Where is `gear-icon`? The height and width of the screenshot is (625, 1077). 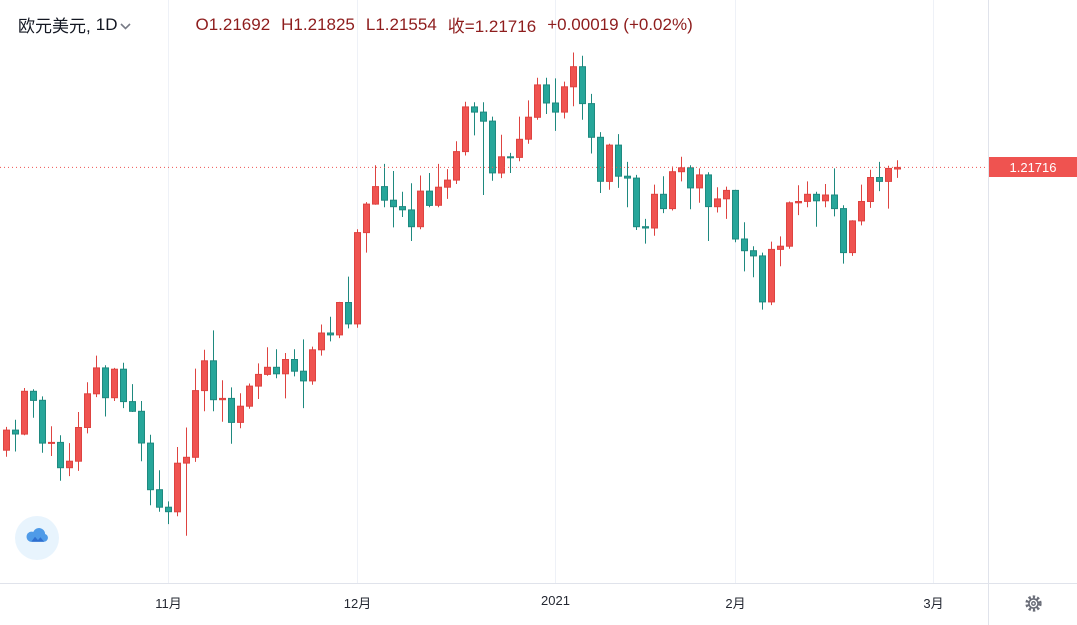
gear-icon is located at coordinates (1033, 605).